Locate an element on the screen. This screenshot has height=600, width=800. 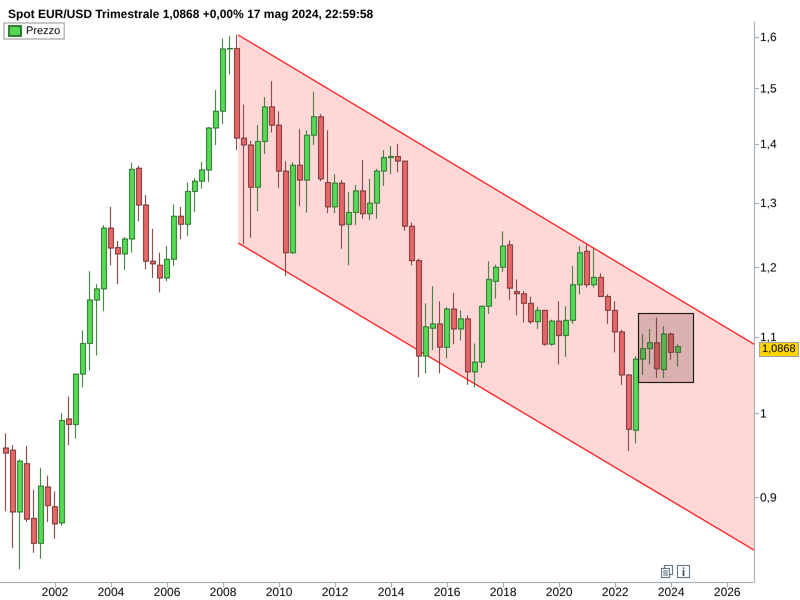
y-tick-label: 1,6 is located at coordinates (769, 37).